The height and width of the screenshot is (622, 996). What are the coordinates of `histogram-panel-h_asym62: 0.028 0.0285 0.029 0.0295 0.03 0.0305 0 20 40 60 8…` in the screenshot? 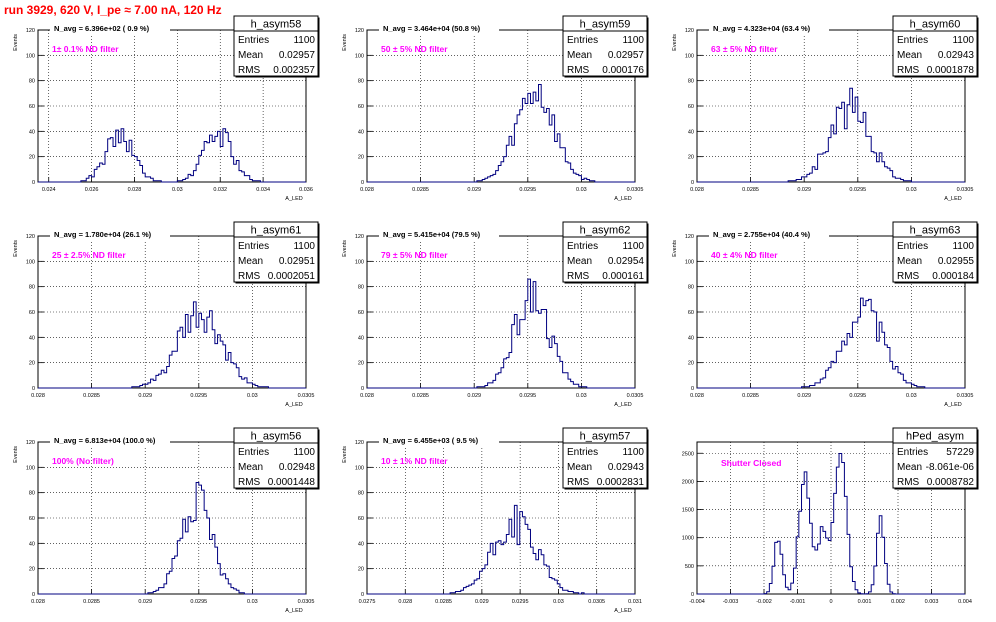 It's located at (495, 314).